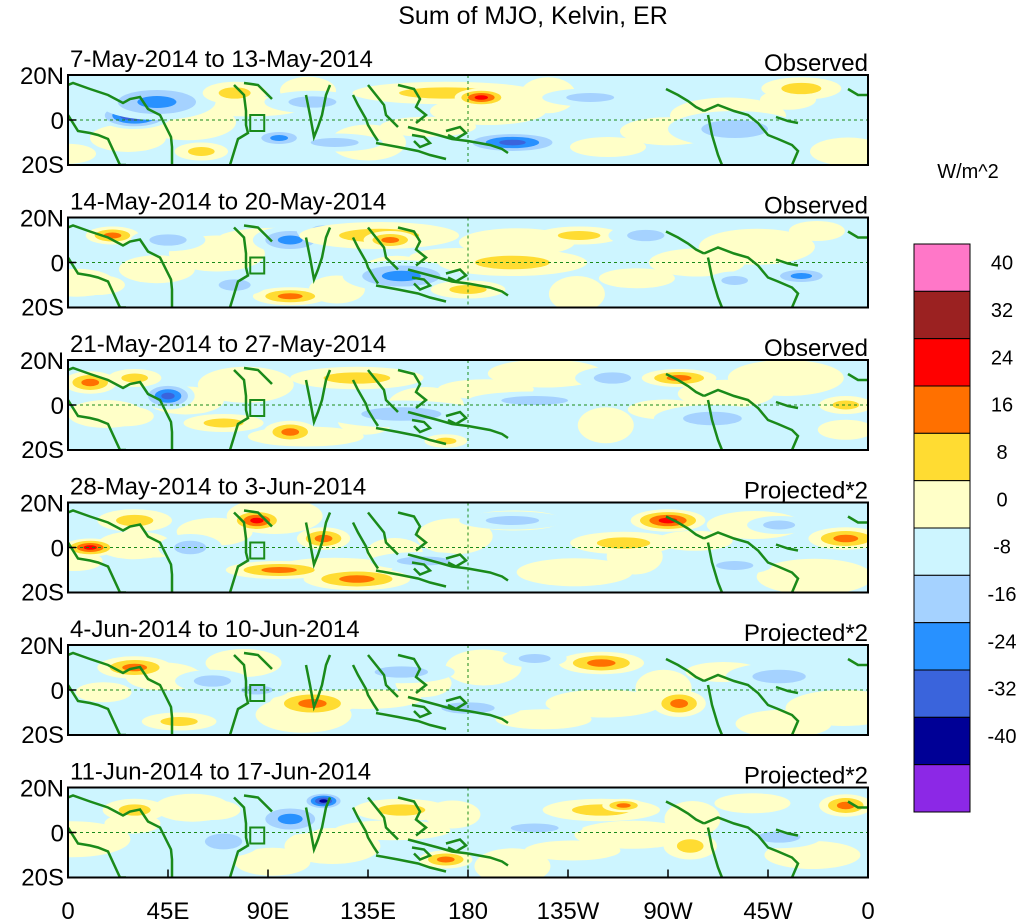 This screenshot has height=921, width=1021. I want to click on longitude-label: 90W, so click(668, 909).